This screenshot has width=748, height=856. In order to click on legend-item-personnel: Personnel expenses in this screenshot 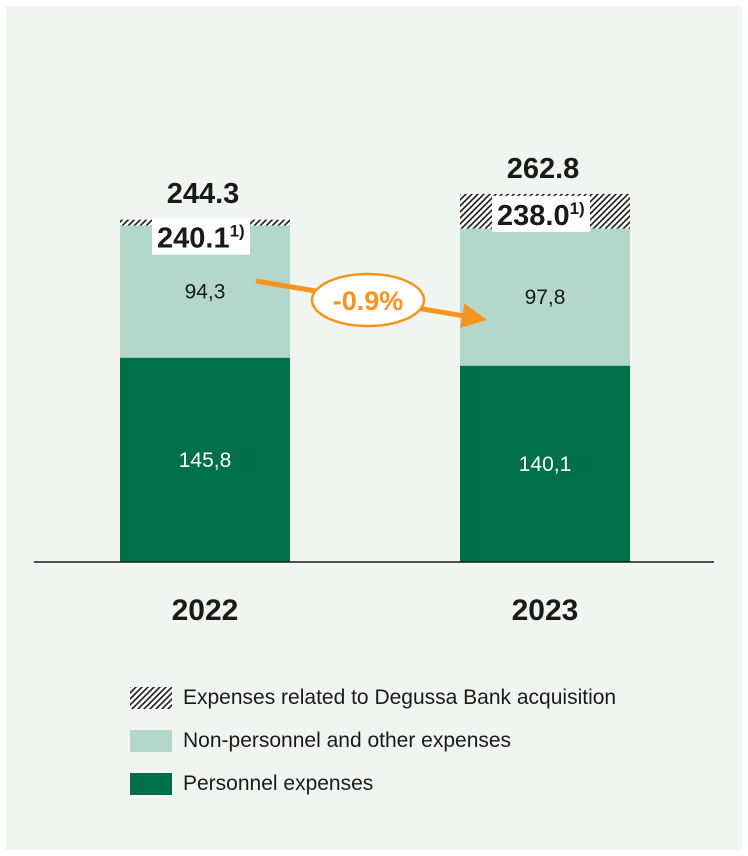, I will do `click(373, 783)`.